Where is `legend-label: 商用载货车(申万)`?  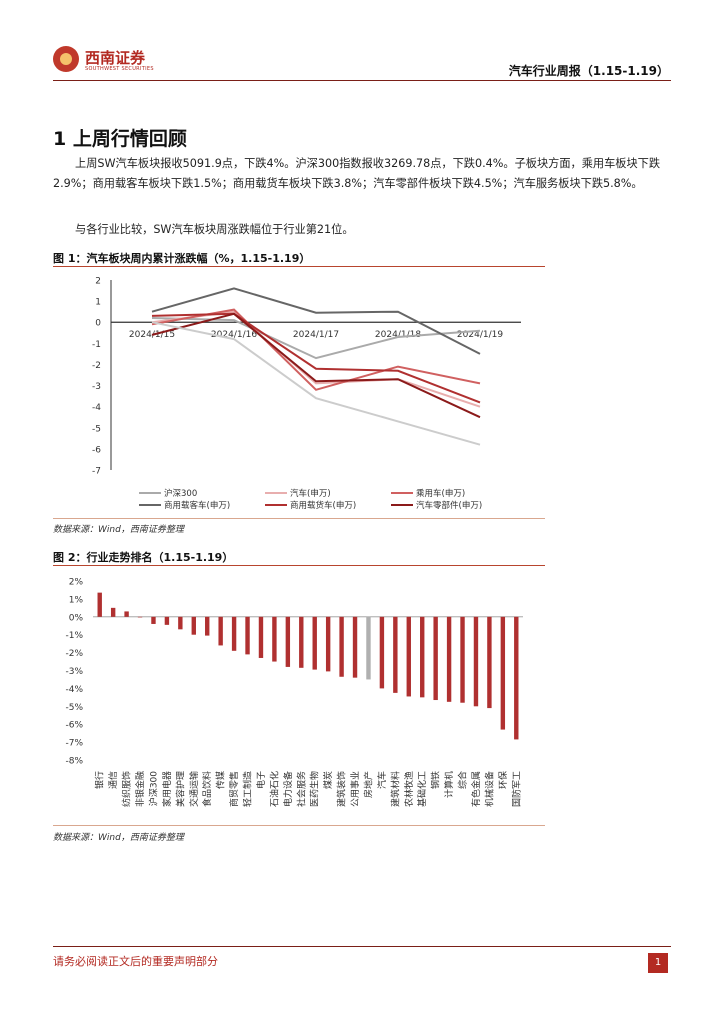 legend-label: 商用载货车(申万) is located at coordinates (323, 505).